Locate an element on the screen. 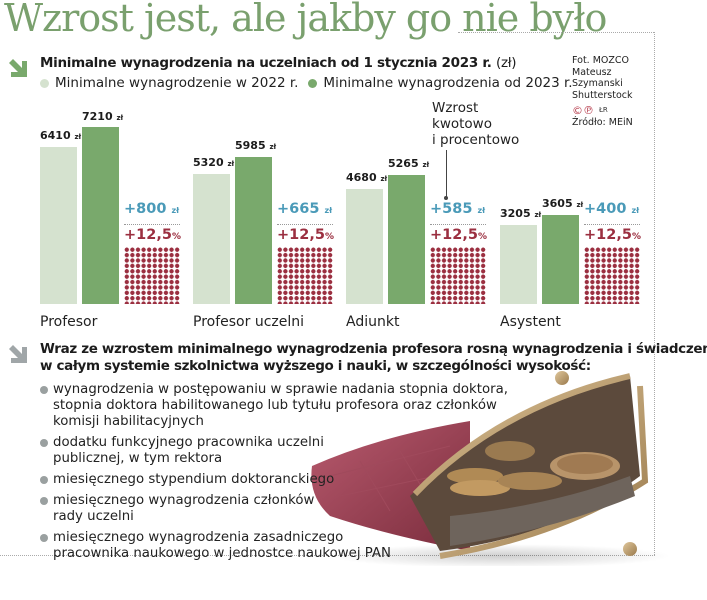 The height and width of the screenshot is (600, 707). bar-value-2023: 3605 zł is located at coordinates (563, 203).